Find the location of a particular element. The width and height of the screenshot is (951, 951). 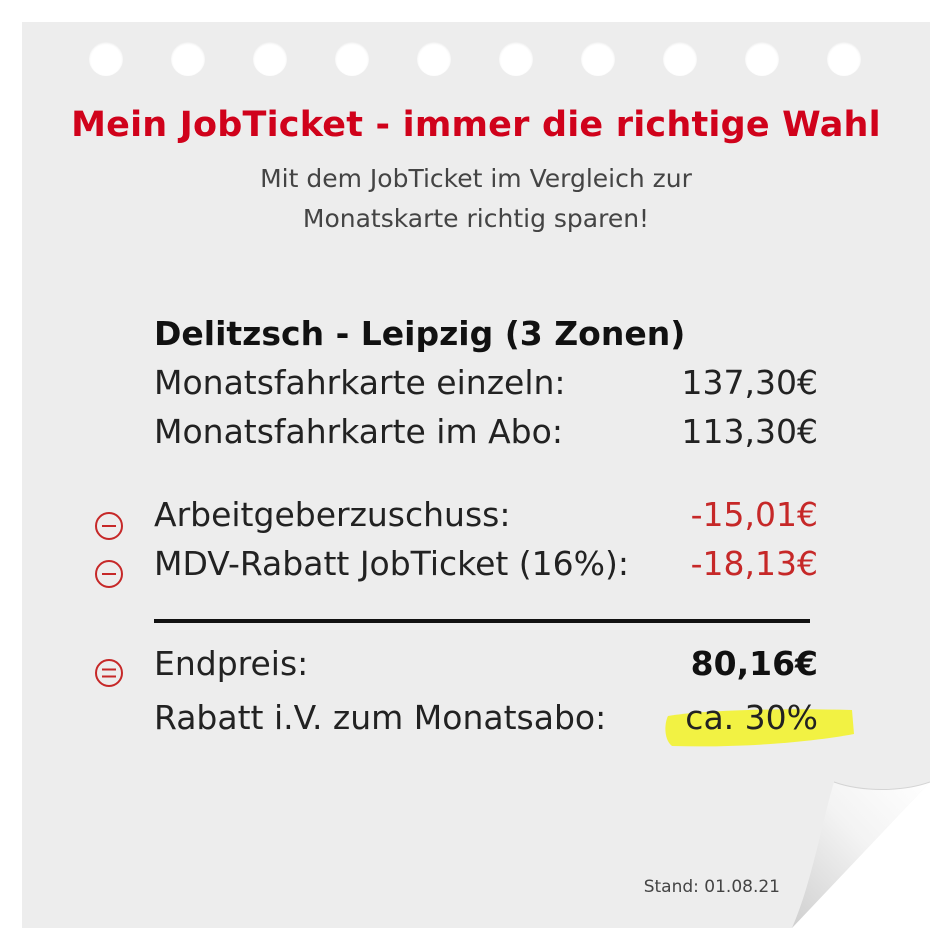

final-price-value: 80,16€ is located at coordinates (754, 663).